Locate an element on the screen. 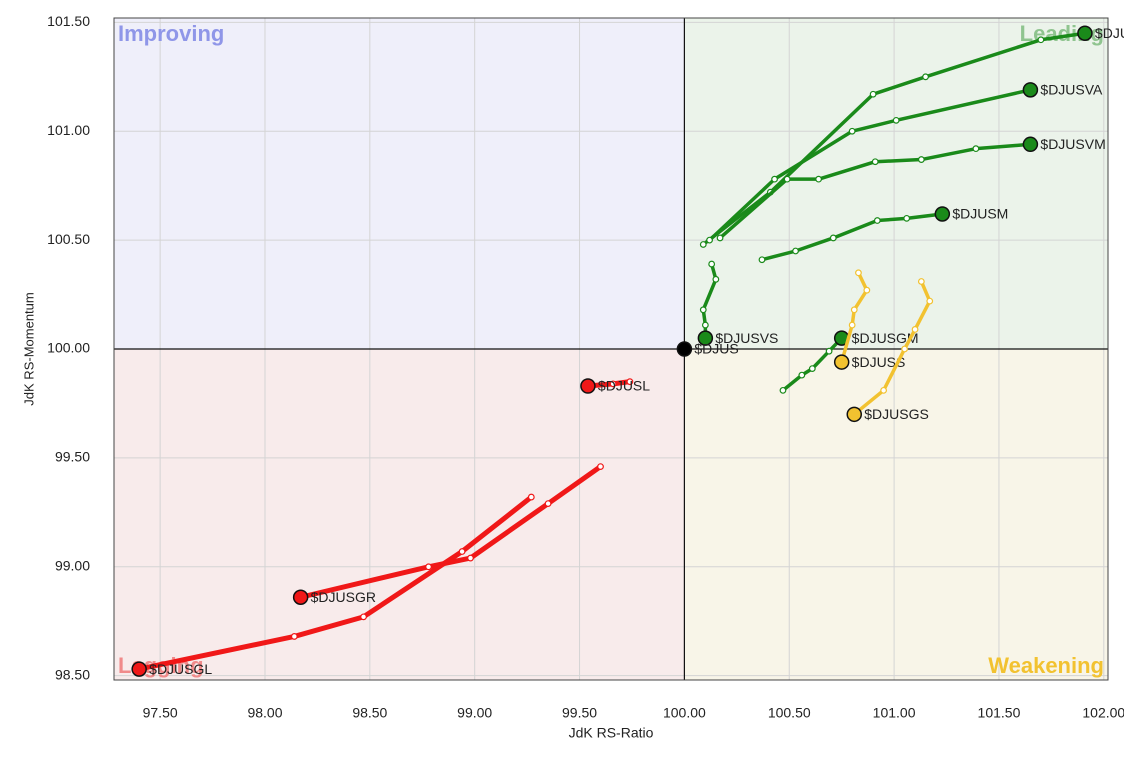  x-tick-label: 99.50 is located at coordinates (579, 713).